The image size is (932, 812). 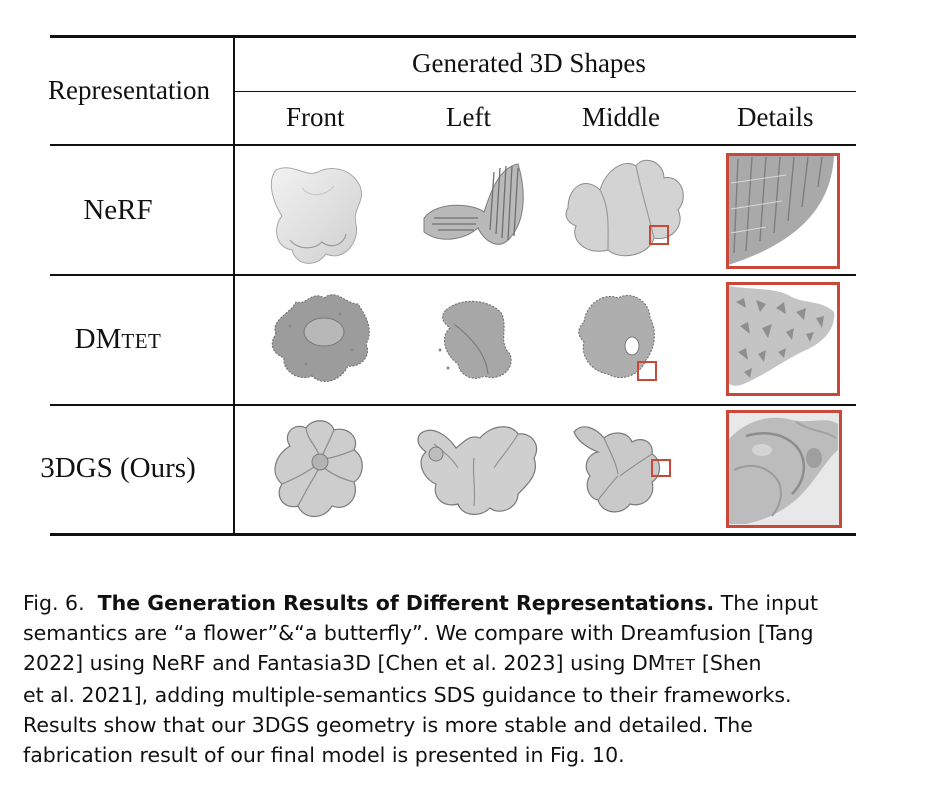 I want to click on figure-label: Fig. 6., so click(x=54, y=603).